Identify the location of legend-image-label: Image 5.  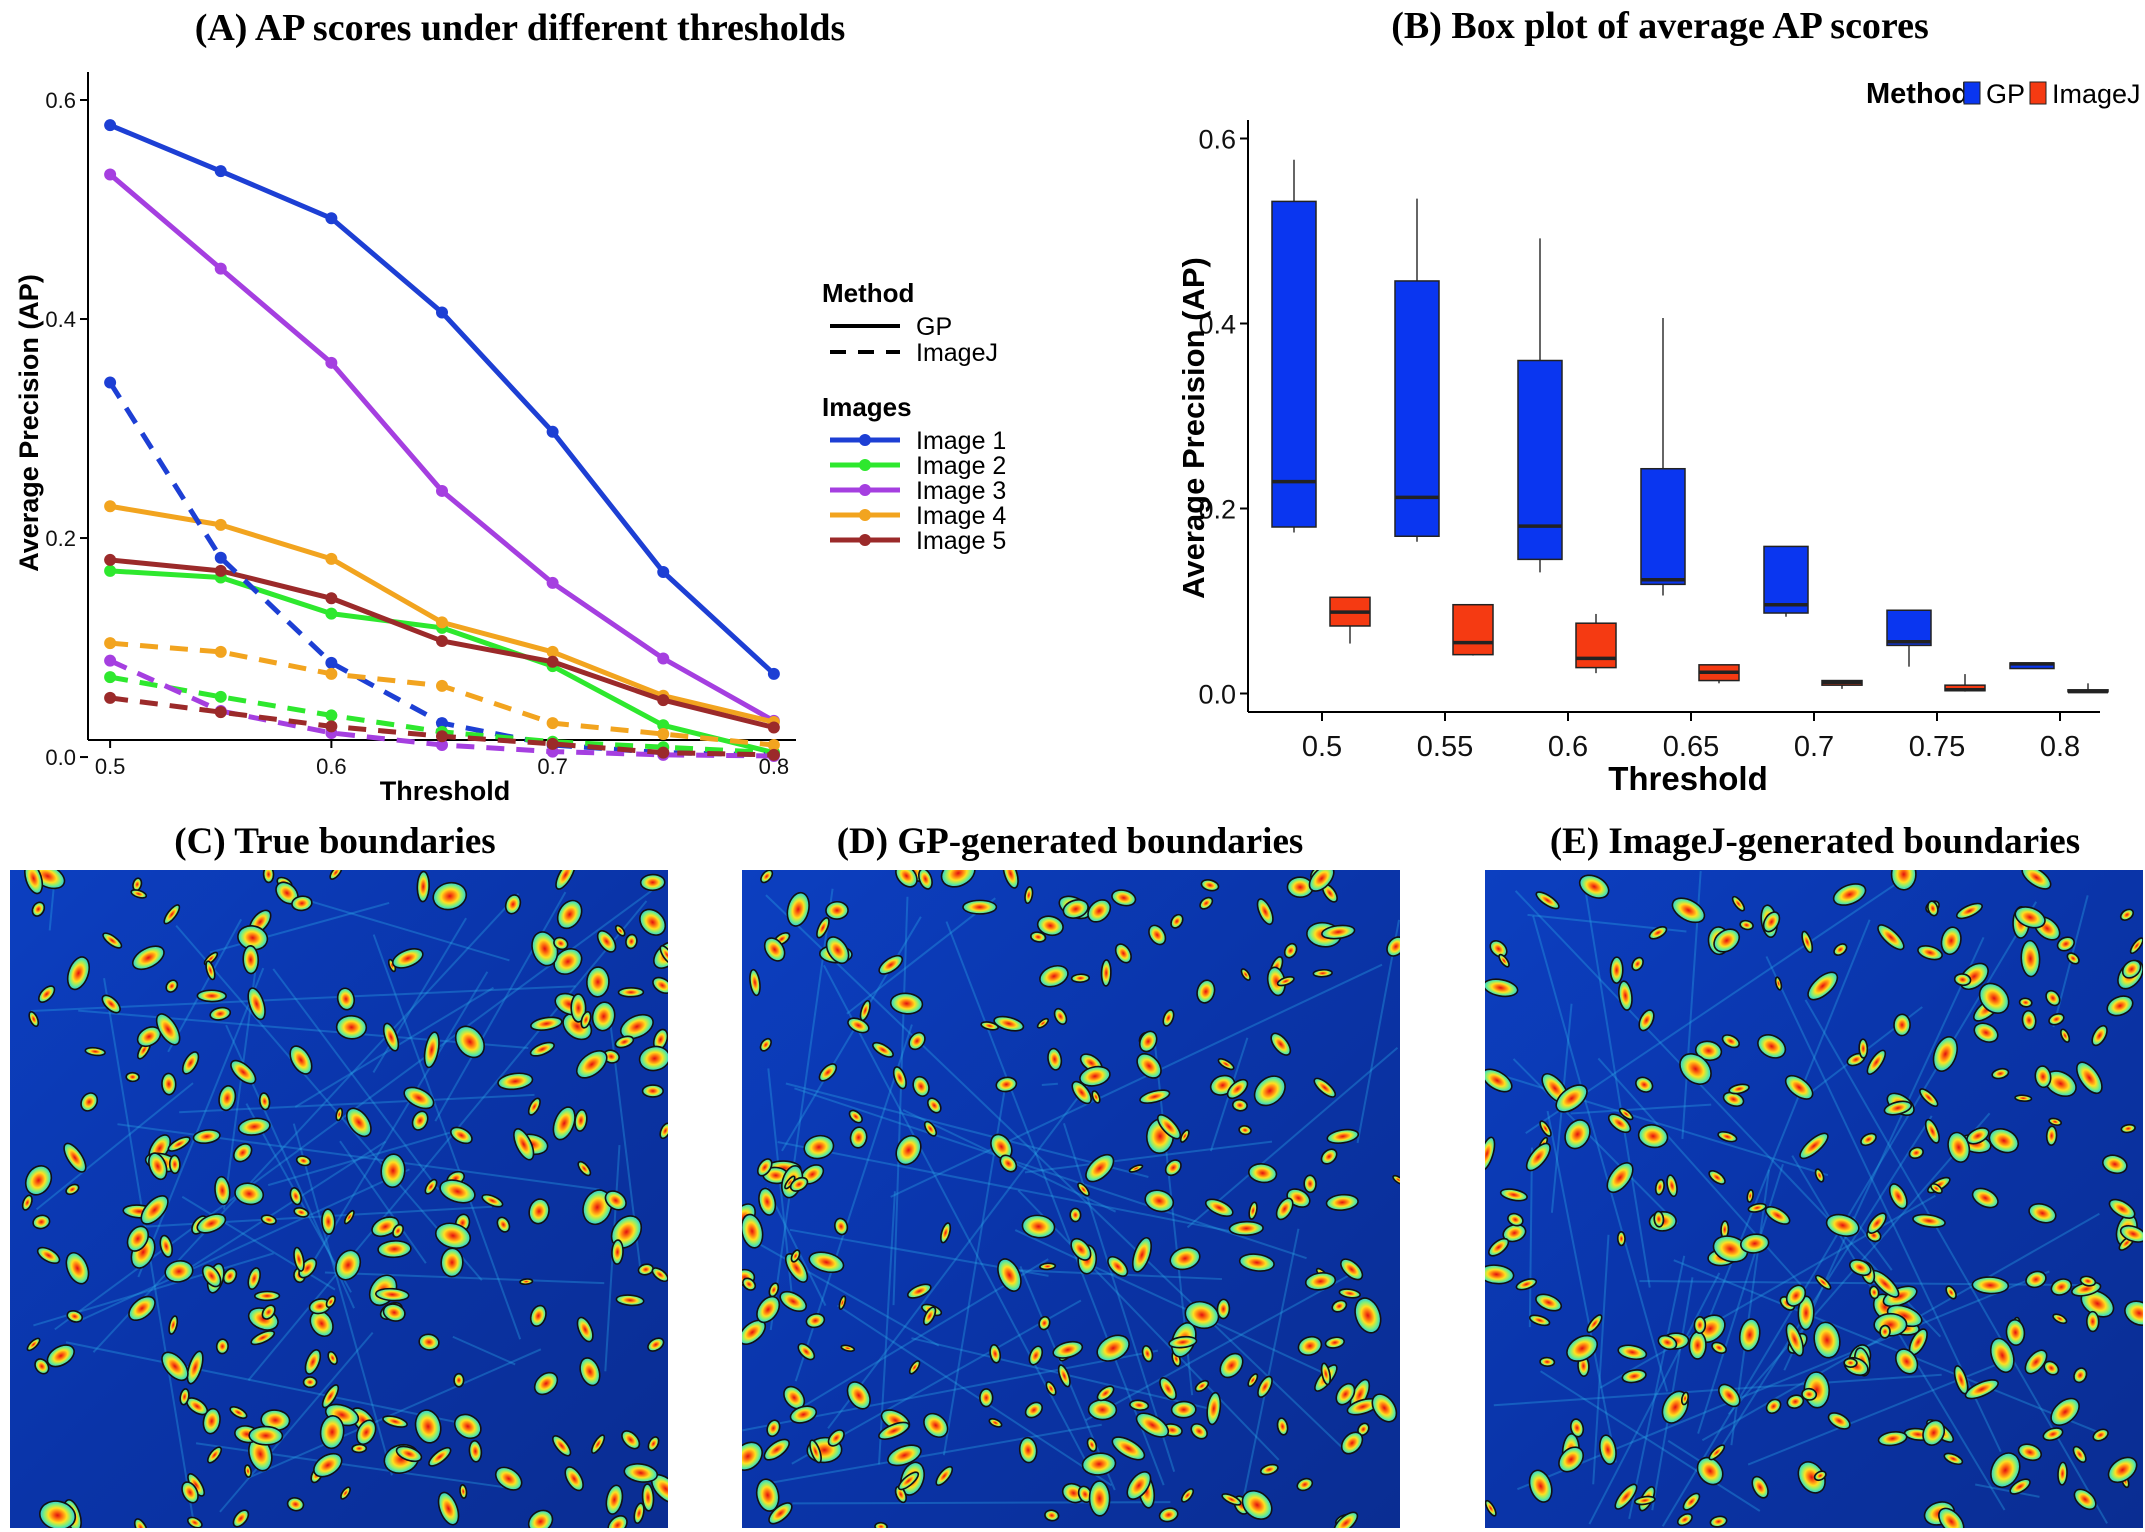
(961, 541).